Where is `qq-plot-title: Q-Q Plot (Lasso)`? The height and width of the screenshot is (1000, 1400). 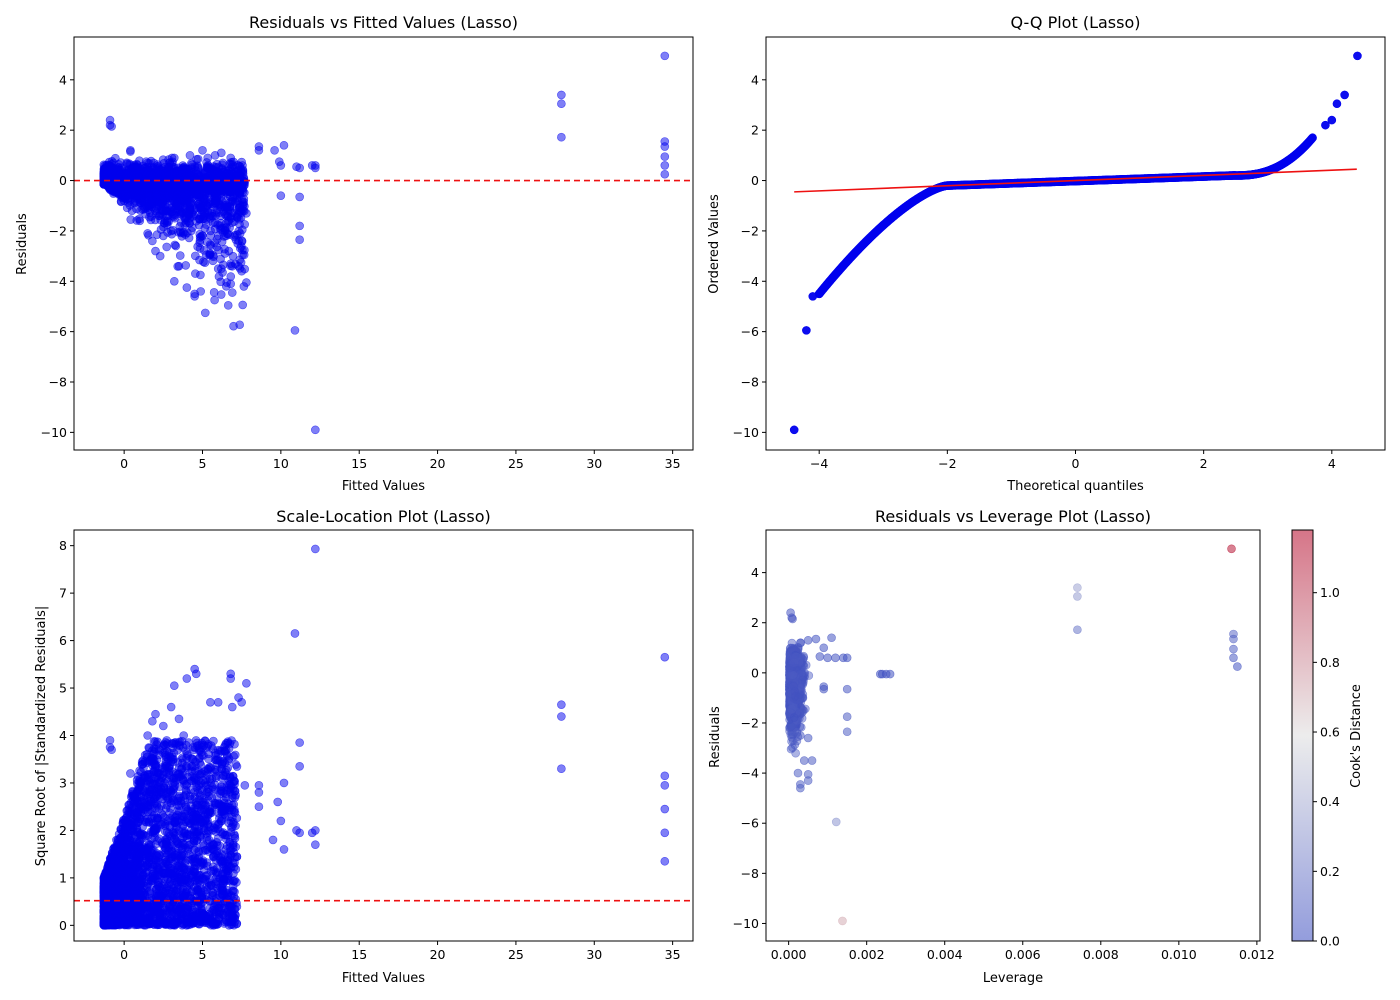
qq-plot-title: Q-Q Plot (Lasso) is located at coordinates (1076, 22).